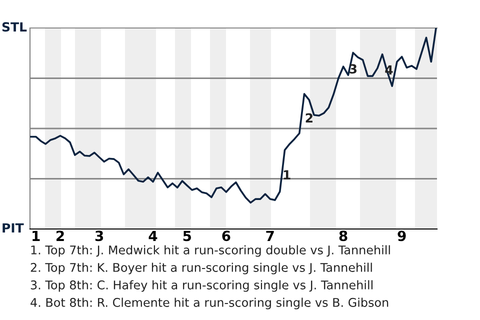 The width and height of the screenshot is (480, 320). I want to click on text: 4. Bot 8th: R. Clemente hit a run-scoring single vs B. Gibson, so click(209, 304).